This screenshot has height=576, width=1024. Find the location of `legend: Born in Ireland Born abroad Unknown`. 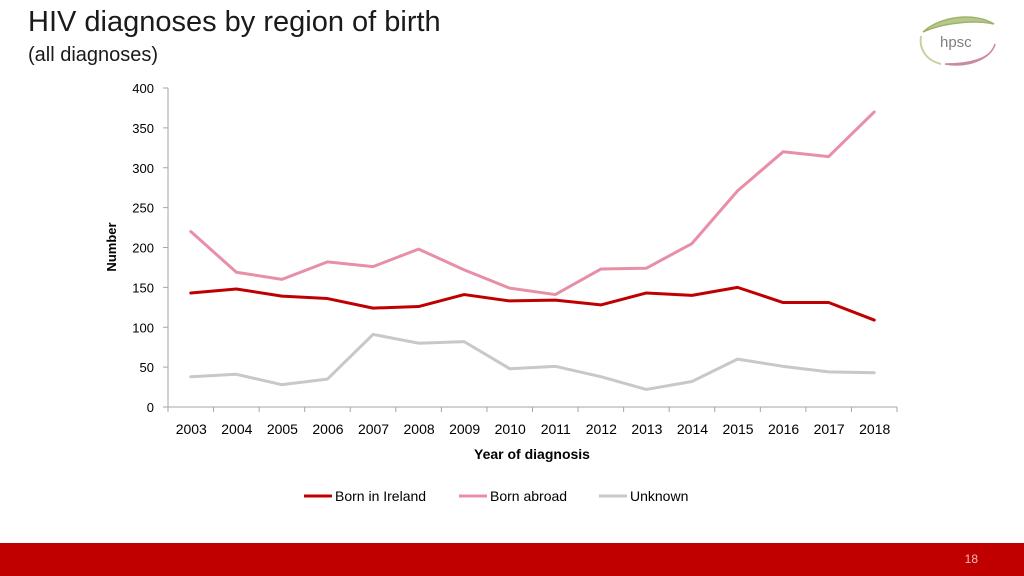

legend: Born in Ireland Born abroad Unknown is located at coordinates (496, 496).